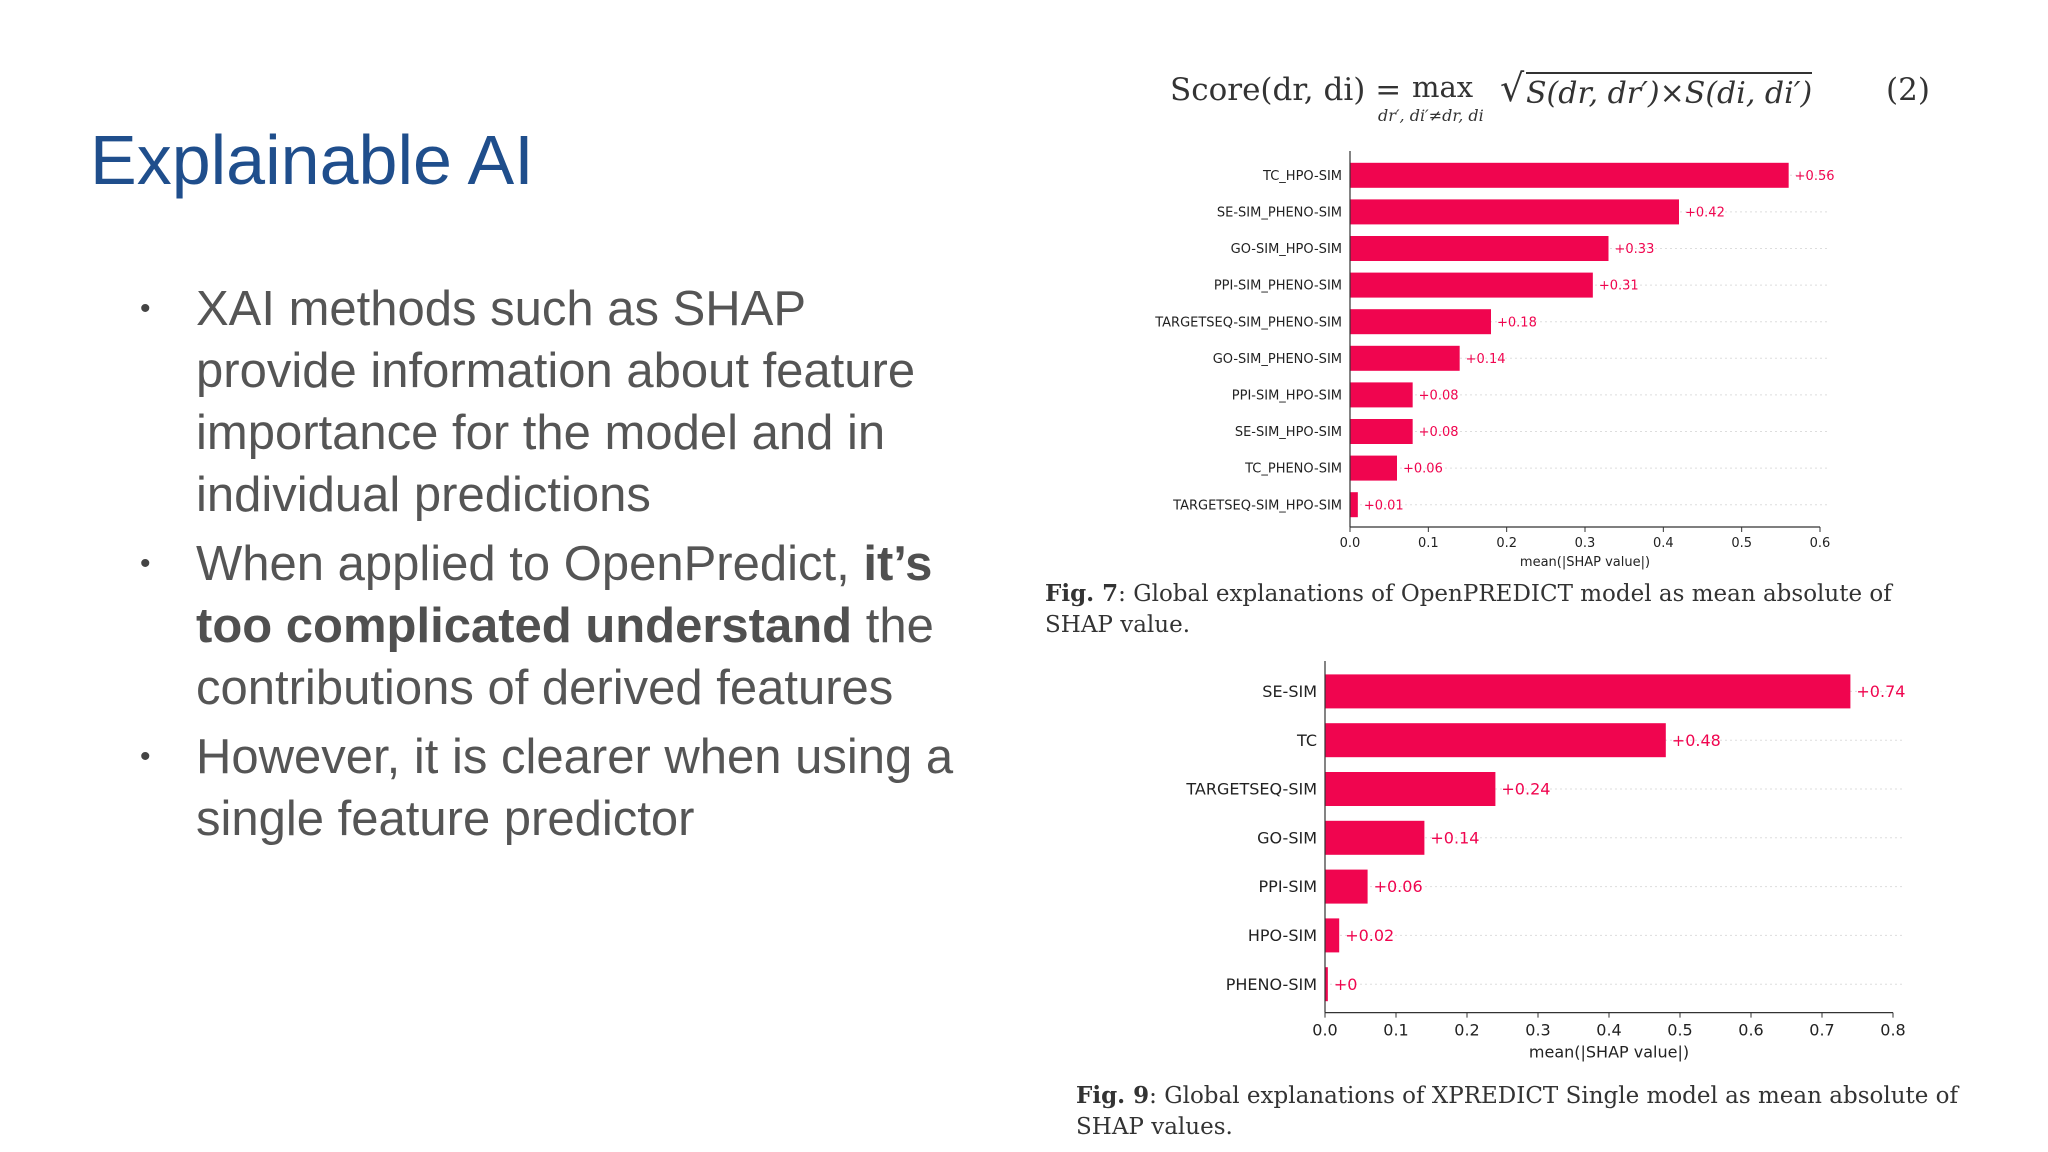 Image resolution: width=2048 pixels, height=1152 pixels. Describe the element at coordinates (1431, 115) in the screenshot. I see `formula-max-subscript: dr′, di′≠dr, di` at that location.